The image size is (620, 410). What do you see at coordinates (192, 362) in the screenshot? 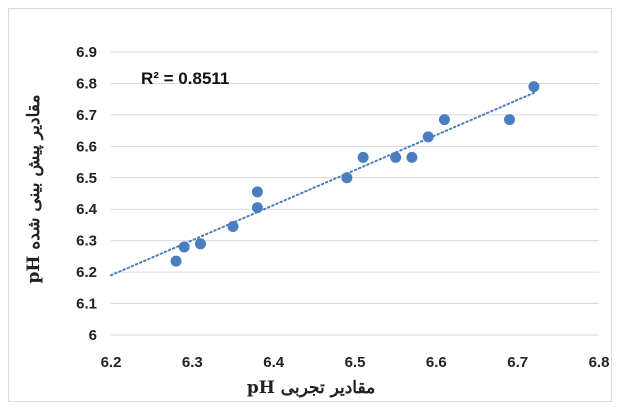
I see `x-tick-label: 6.3` at bounding box center [192, 362].